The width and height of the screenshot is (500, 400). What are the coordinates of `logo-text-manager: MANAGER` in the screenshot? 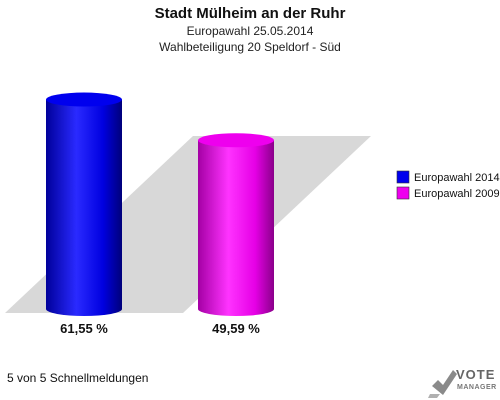 It's located at (477, 387).